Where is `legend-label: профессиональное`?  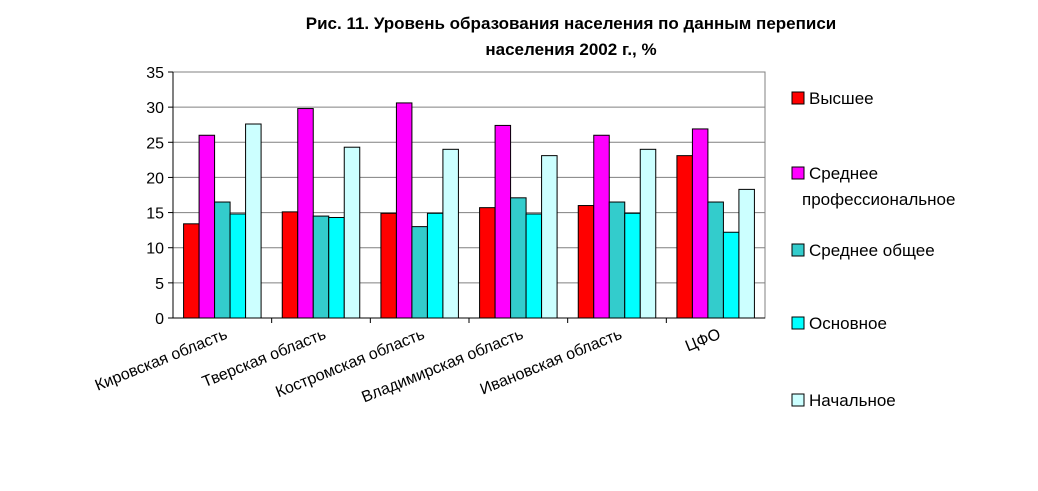 legend-label: профессиональное is located at coordinates (878, 199).